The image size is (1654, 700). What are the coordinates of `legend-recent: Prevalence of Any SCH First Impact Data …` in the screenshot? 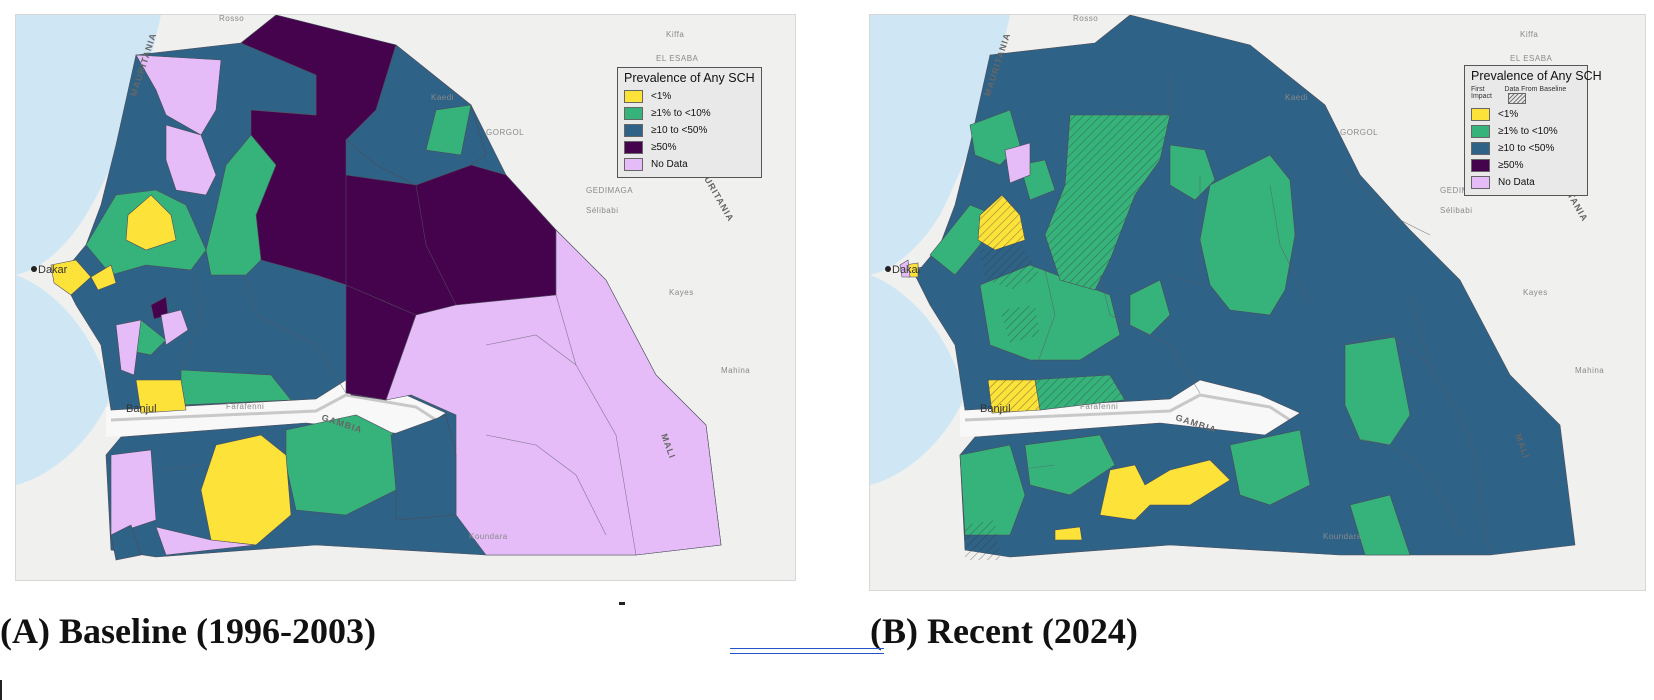 It's located at (1533, 130).